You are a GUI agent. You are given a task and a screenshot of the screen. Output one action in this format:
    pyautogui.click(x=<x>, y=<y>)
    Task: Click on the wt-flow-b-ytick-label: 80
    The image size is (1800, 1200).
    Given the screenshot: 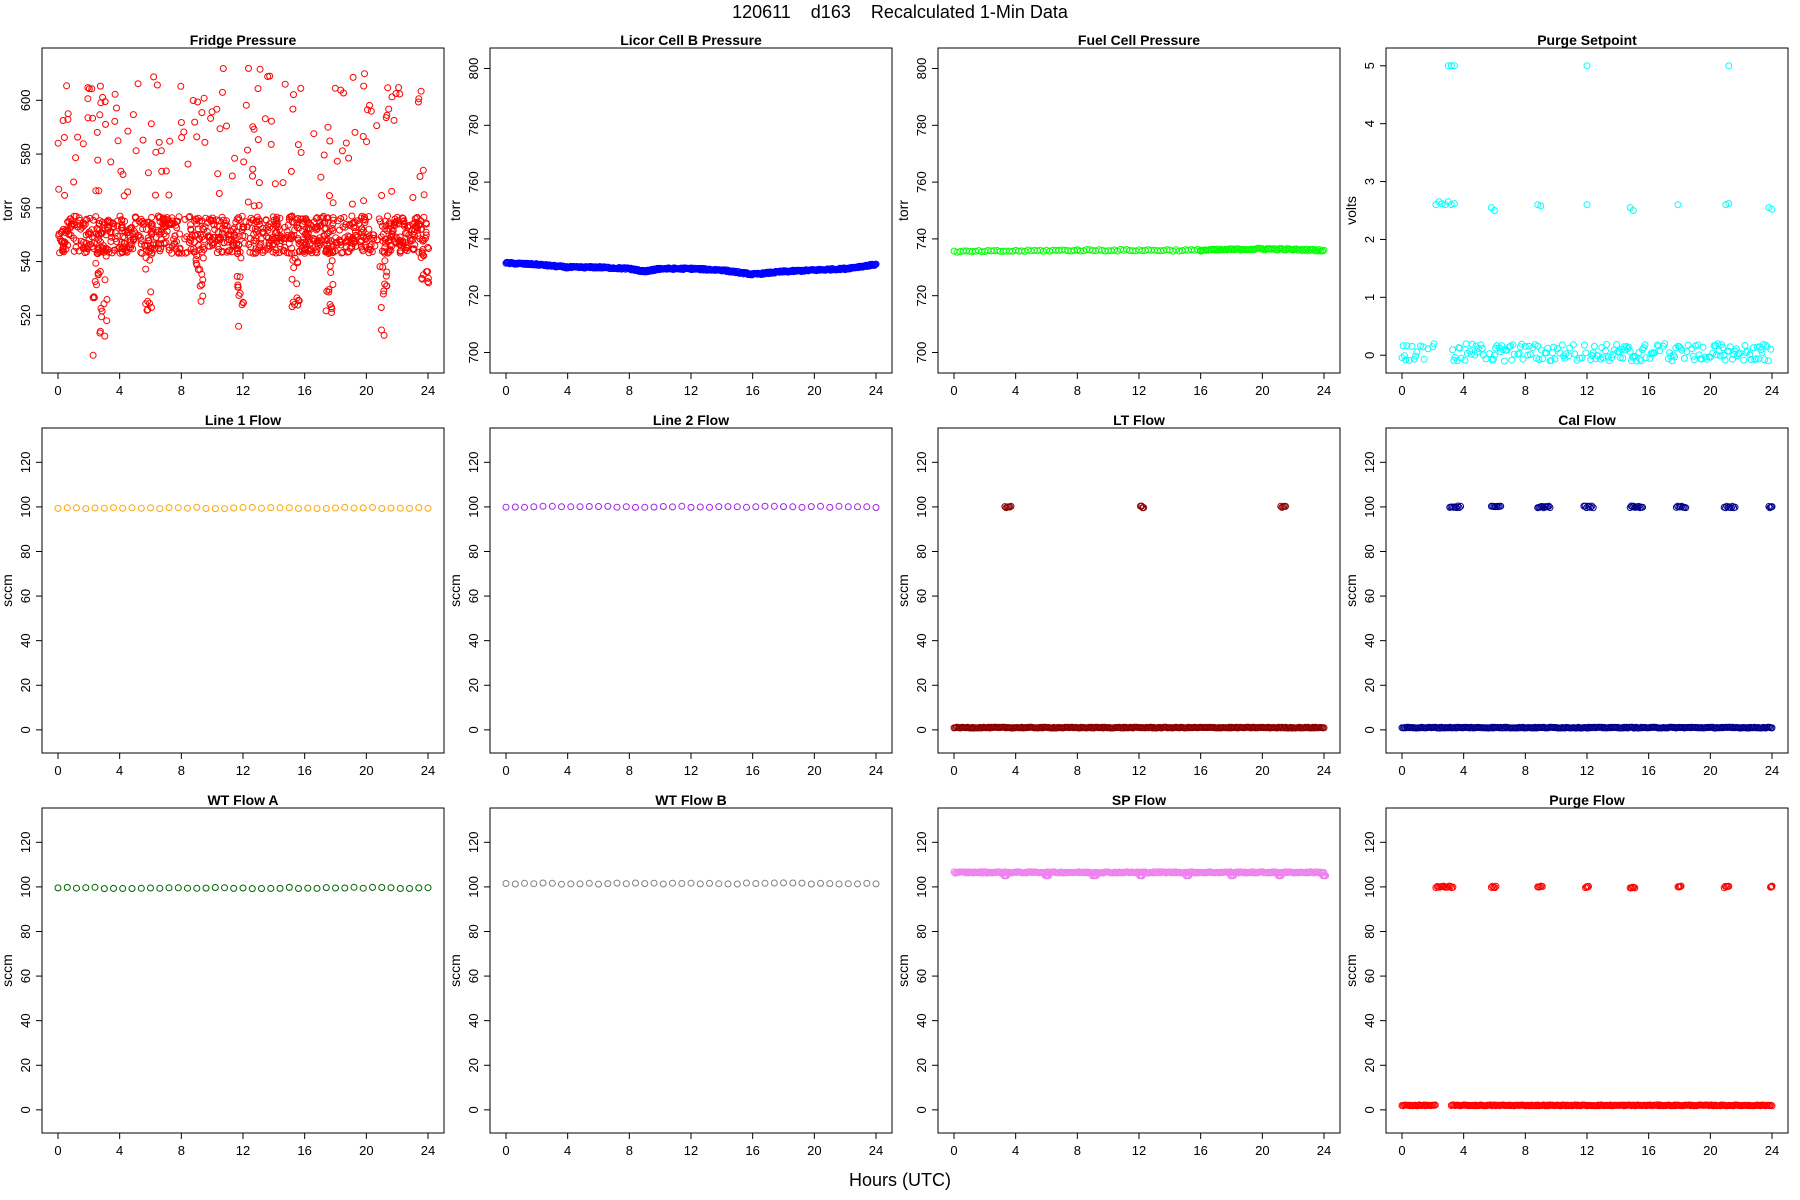 What is the action you would take?
    pyautogui.click(x=473, y=931)
    